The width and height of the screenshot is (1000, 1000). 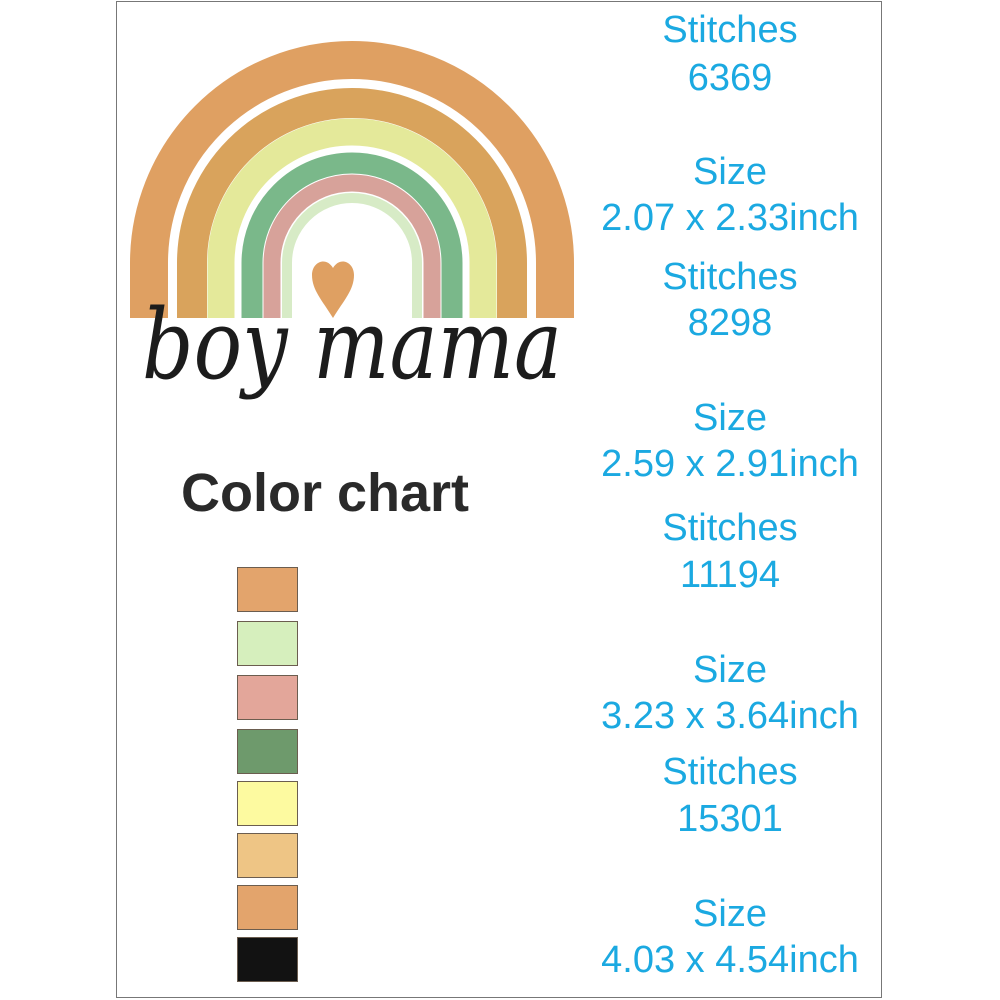 I want to click on size-value: 2.59 x 2.91inch, so click(x=730, y=464).